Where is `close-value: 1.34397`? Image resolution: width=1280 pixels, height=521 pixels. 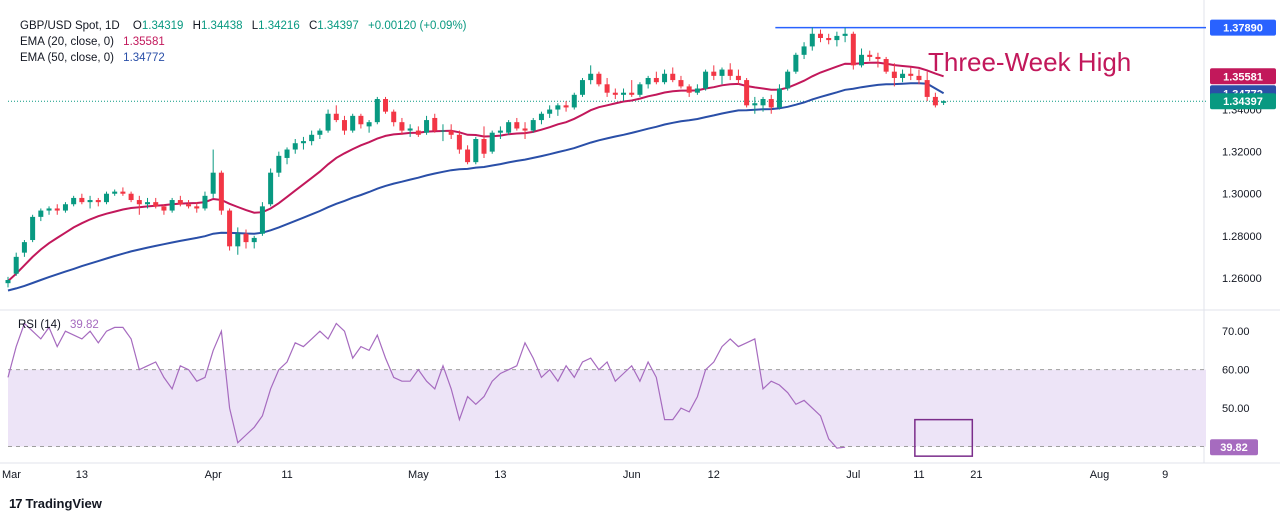 close-value: 1.34397 is located at coordinates (338, 26).